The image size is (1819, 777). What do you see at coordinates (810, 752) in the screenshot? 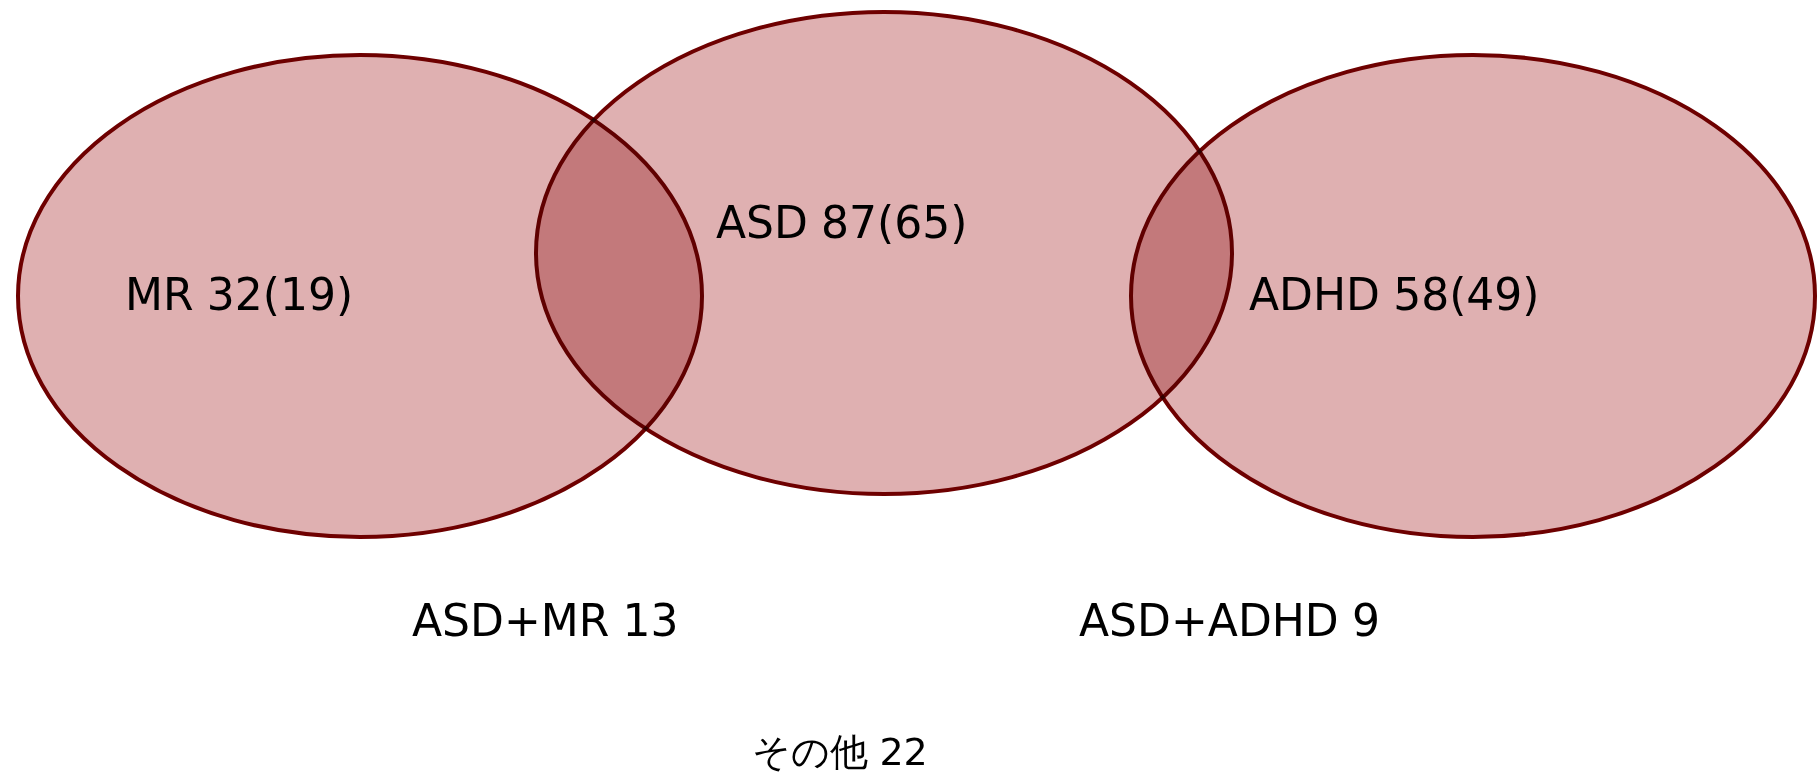
I see `category-label: その他` at bounding box center [810, 752].